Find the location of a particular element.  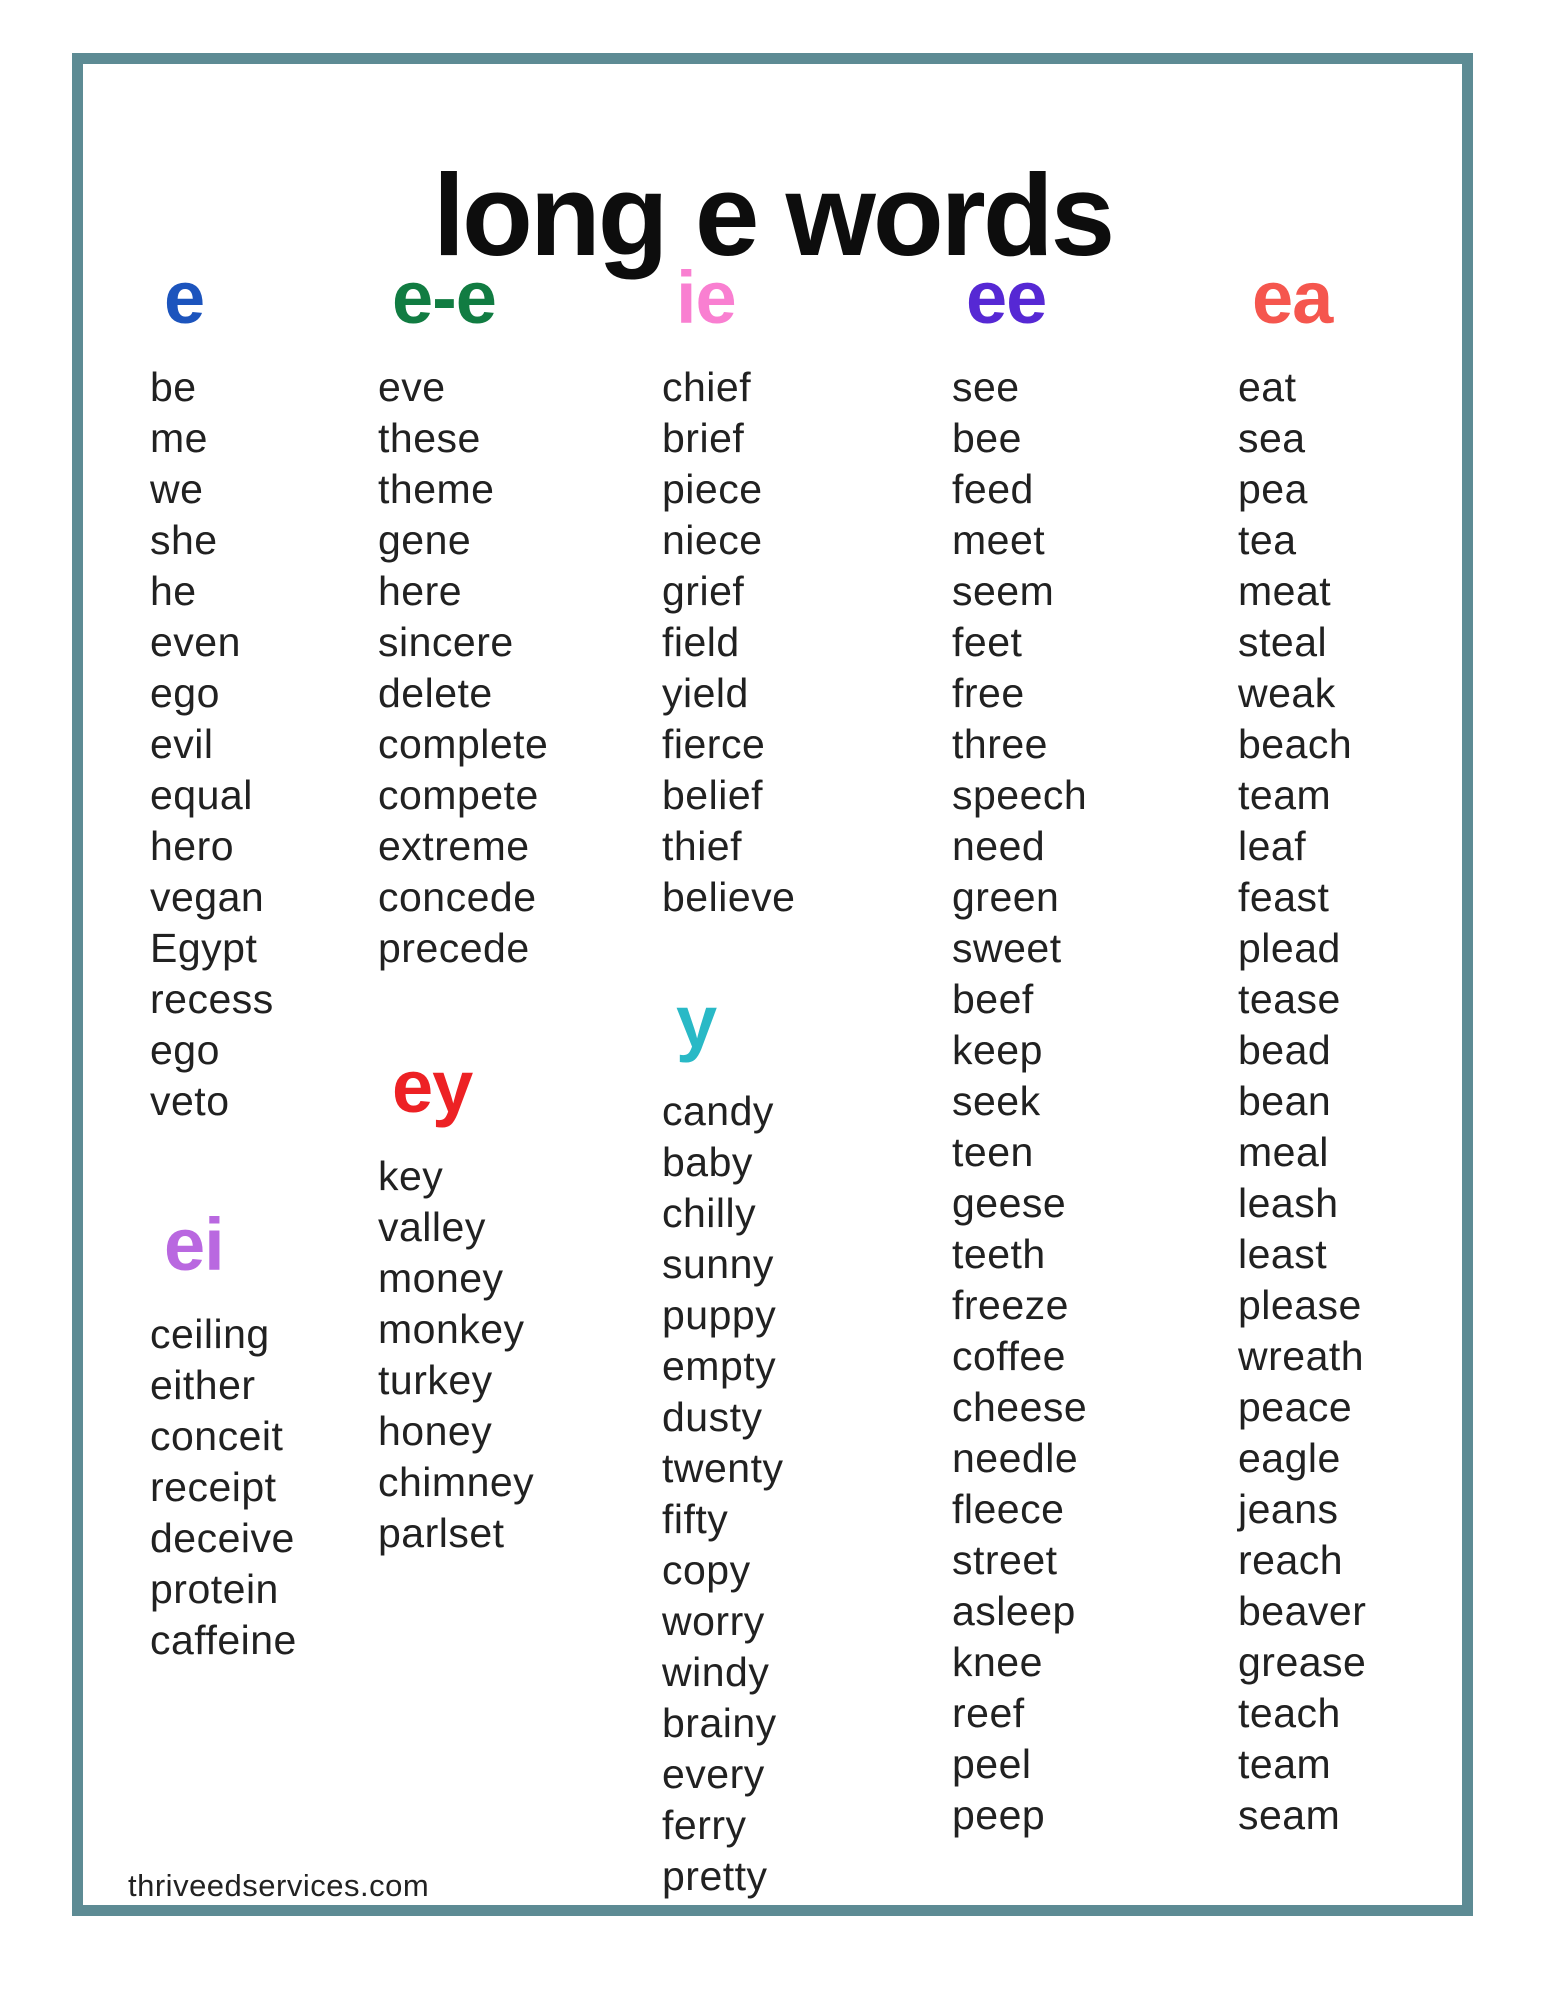

word-item: yield is located at coordinates (705, 693).